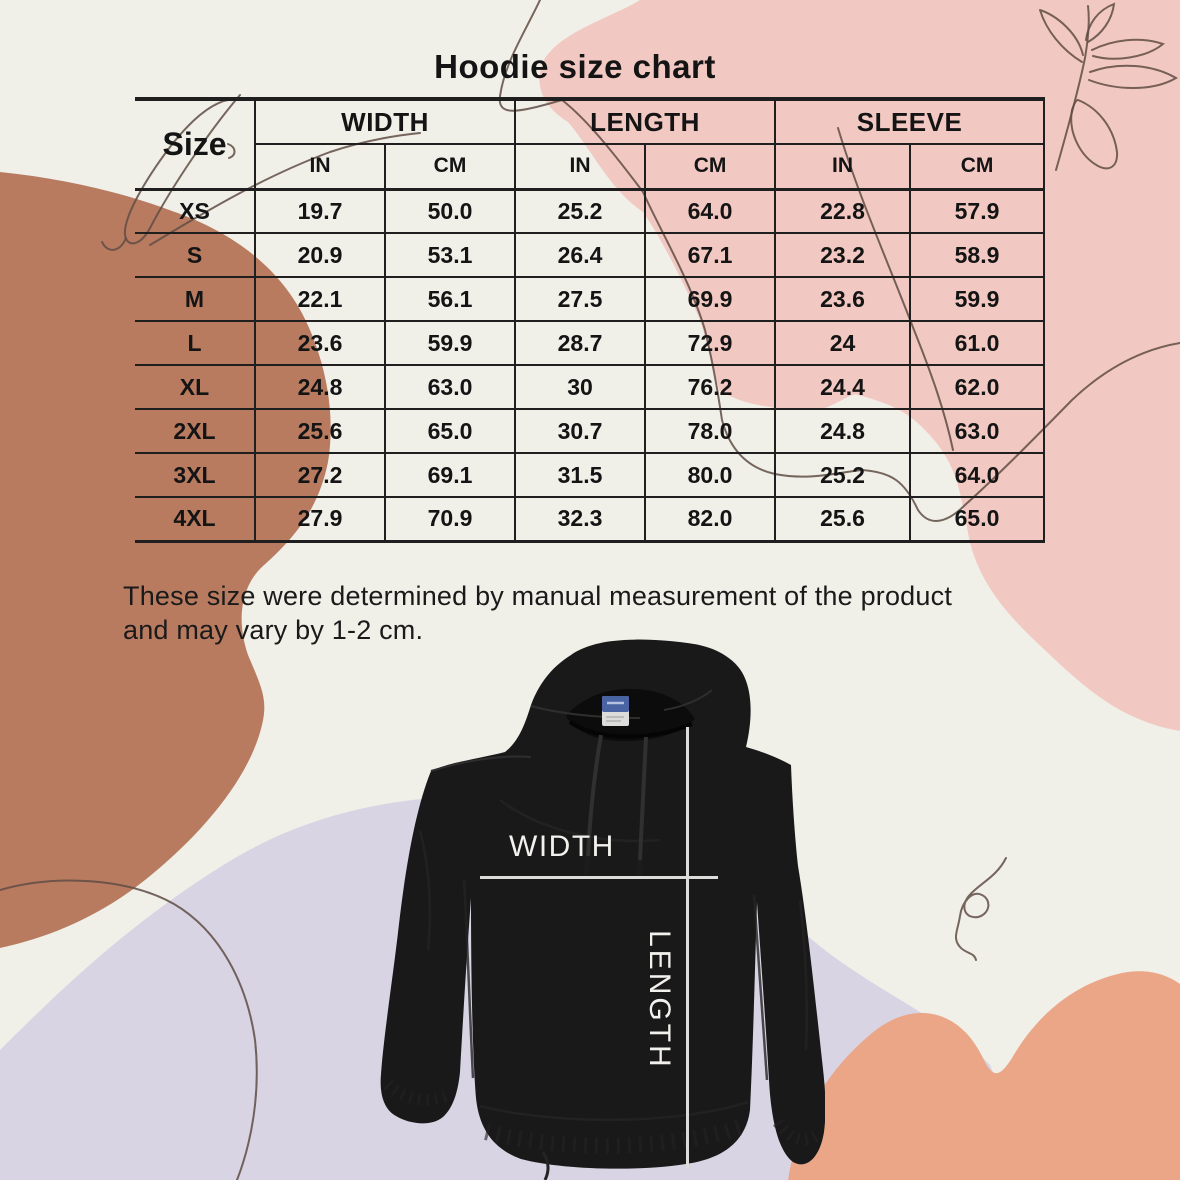  I want to click on size-value-cell: 24.4, so click(842, 387).